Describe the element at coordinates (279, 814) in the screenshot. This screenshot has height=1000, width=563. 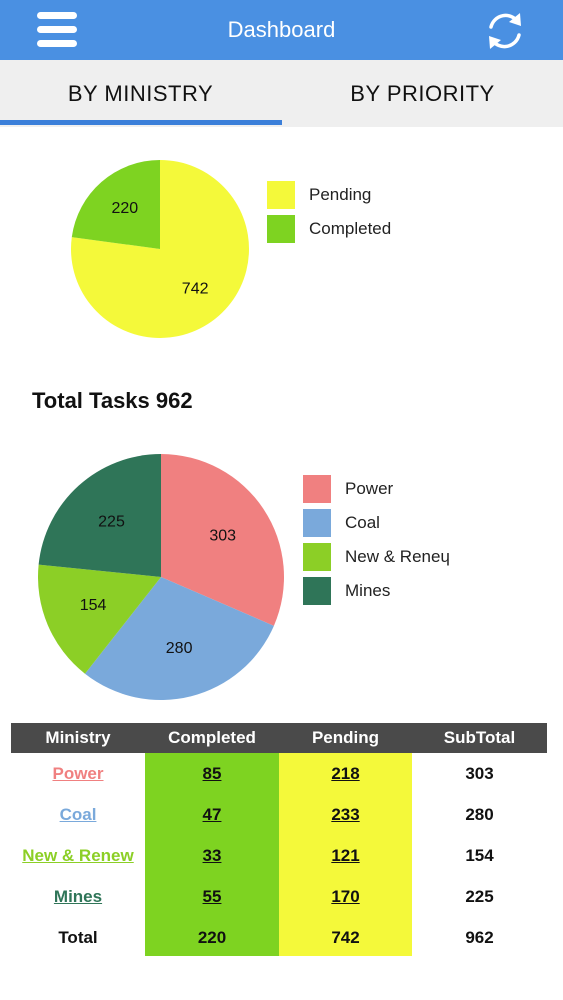
I see `table-row: Coal 47 233 280` at that location.